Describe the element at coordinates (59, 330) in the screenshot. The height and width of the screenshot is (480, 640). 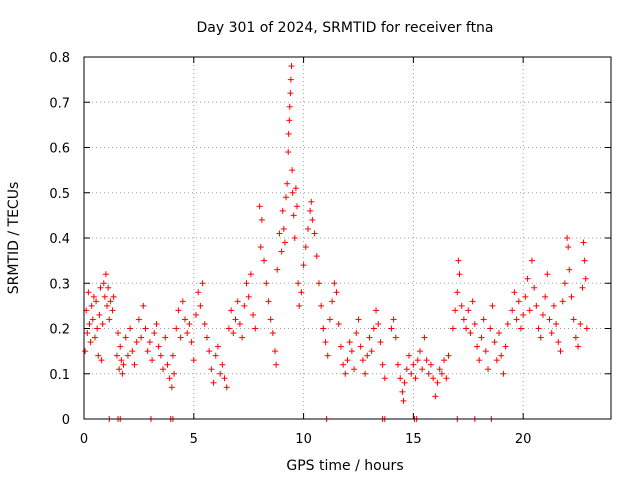
I see `y-tick-label: 0.2` at that location.